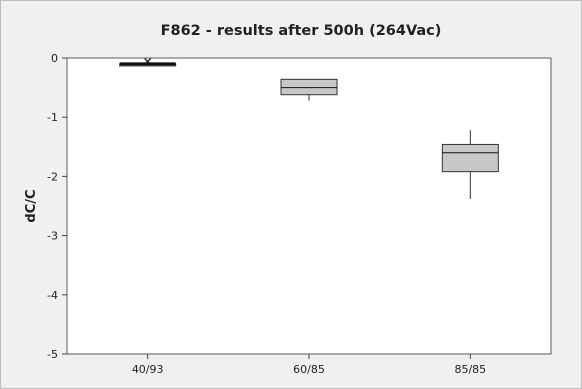 This screenshot has height=389, width=582. What do you see at coordinates (52, 354) in the screenshot?
I see `y-tick-label: -5` at bounding box center [52, 354].